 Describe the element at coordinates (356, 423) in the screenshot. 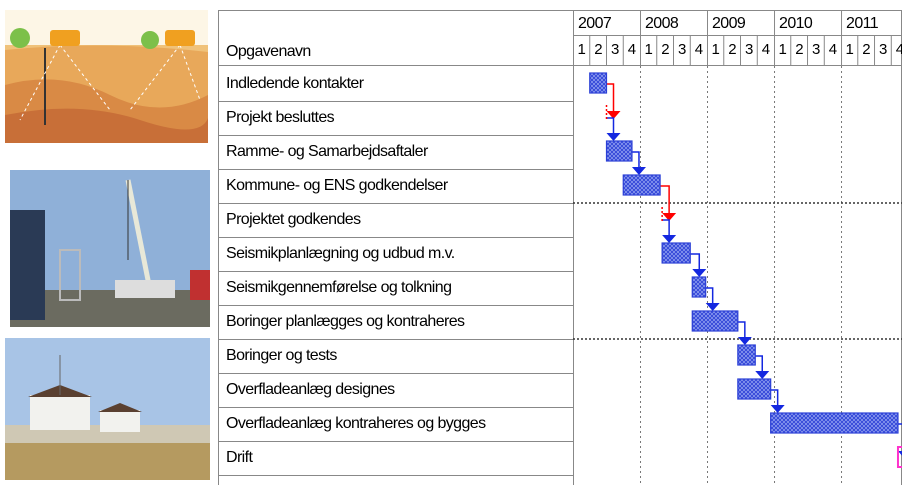

I see `task-name: Overfladeanlæg kontraheres og bygges` at that location.